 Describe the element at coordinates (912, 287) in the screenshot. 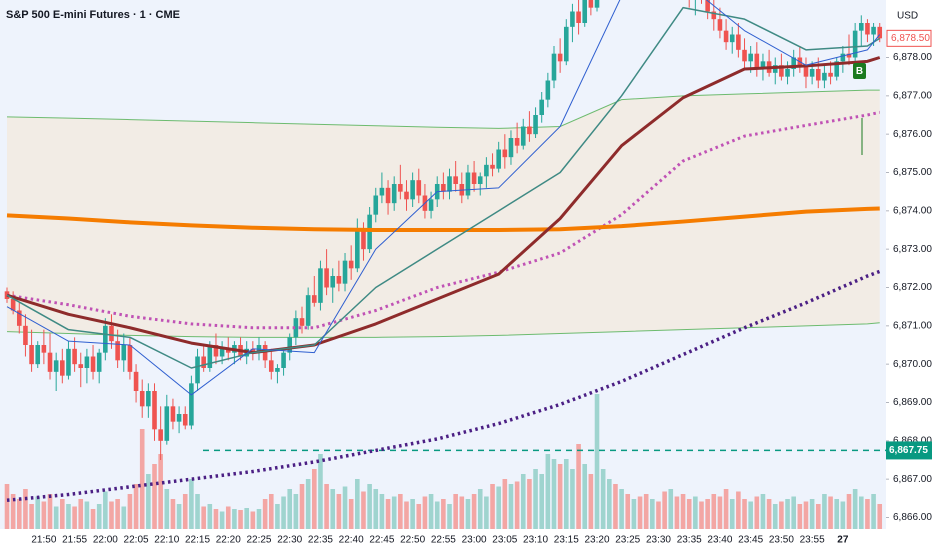

I see `y-tick-label: 6,872.00` at that location.